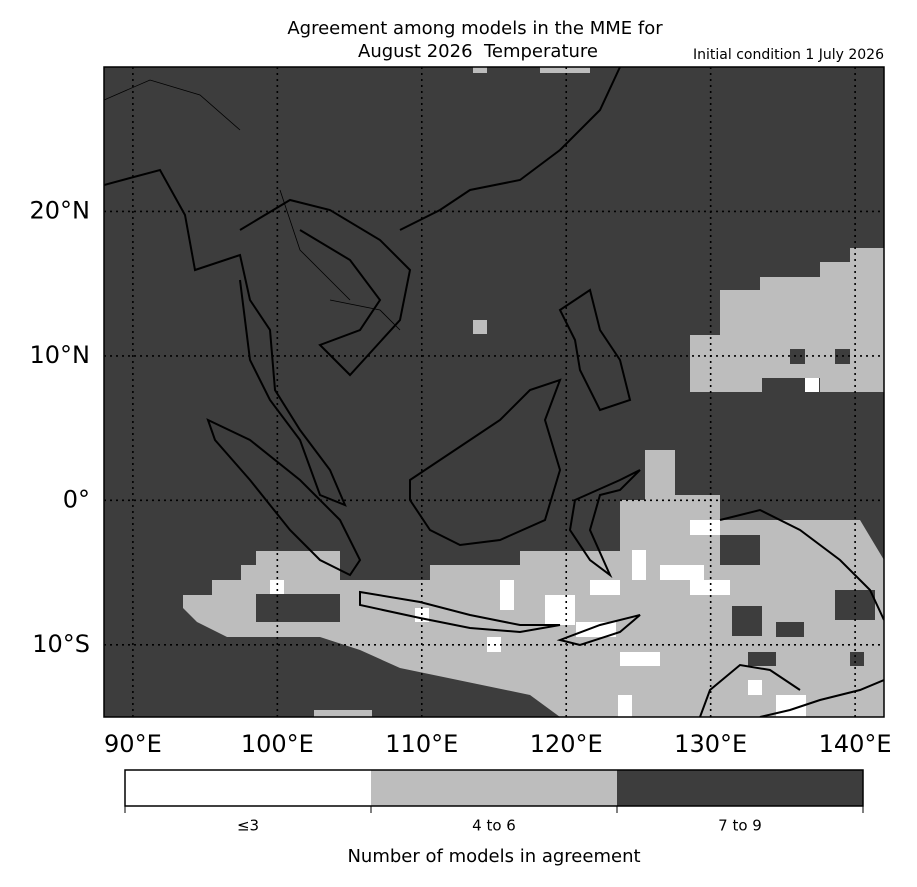 This screenshot has width=917, height=887. Describe the element at coordinates (277, 744) in the screenshot. I see `x-tick-label: 100°E` at that location.